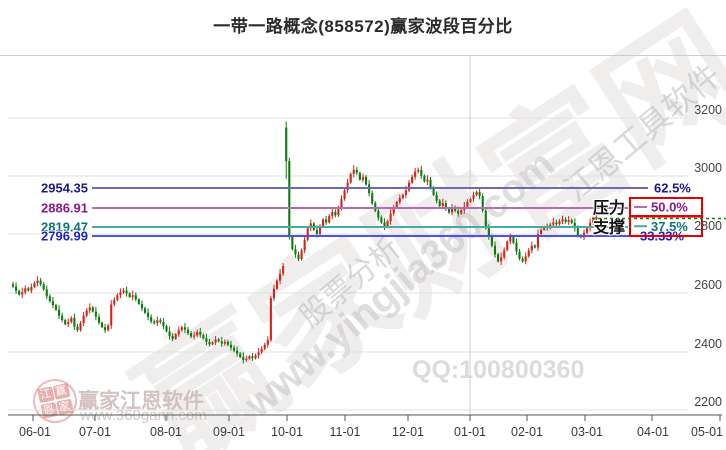 This screenshot has width=726, height=450. What do you see at coordinates (708, 402) in the screenshot?
I see `y-axis-label: 2200` at bounding box center [708, 402].